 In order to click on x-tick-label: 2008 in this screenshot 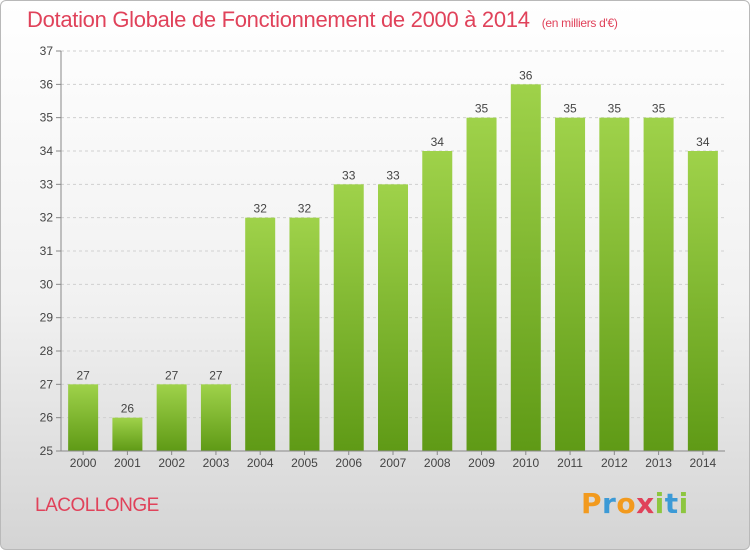, I will do `click(437, 463)`.